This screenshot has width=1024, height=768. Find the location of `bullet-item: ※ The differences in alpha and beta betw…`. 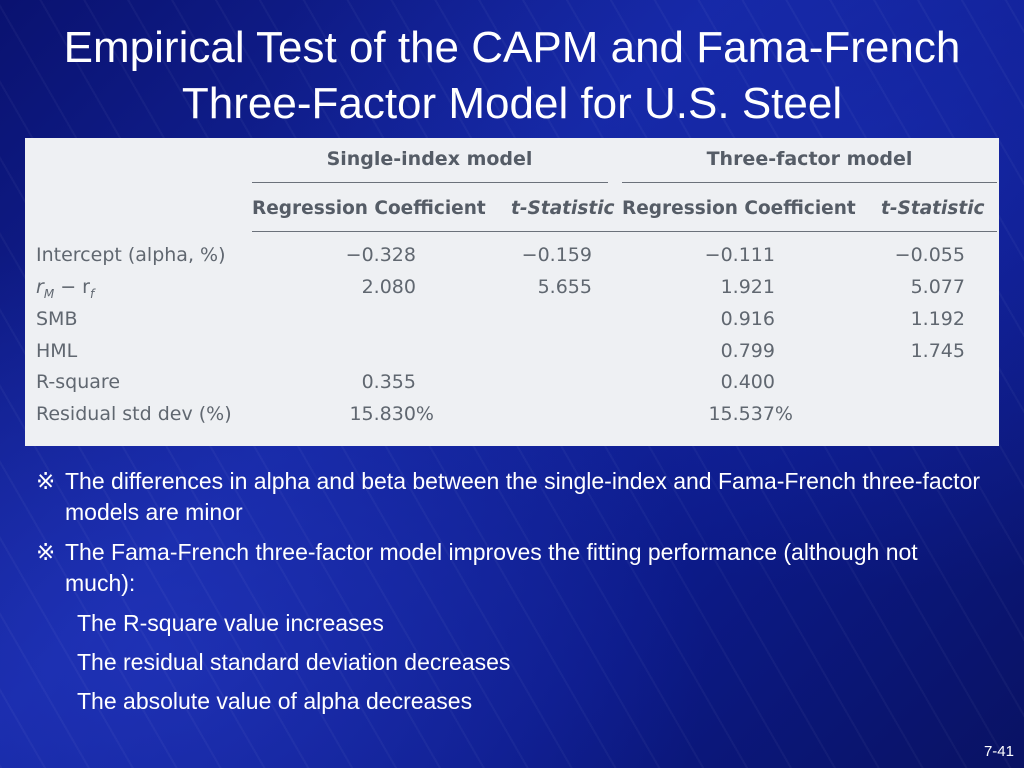

bullet-item: ※ The differences in alpha and beta betw… is located at coordinates (511, 497).